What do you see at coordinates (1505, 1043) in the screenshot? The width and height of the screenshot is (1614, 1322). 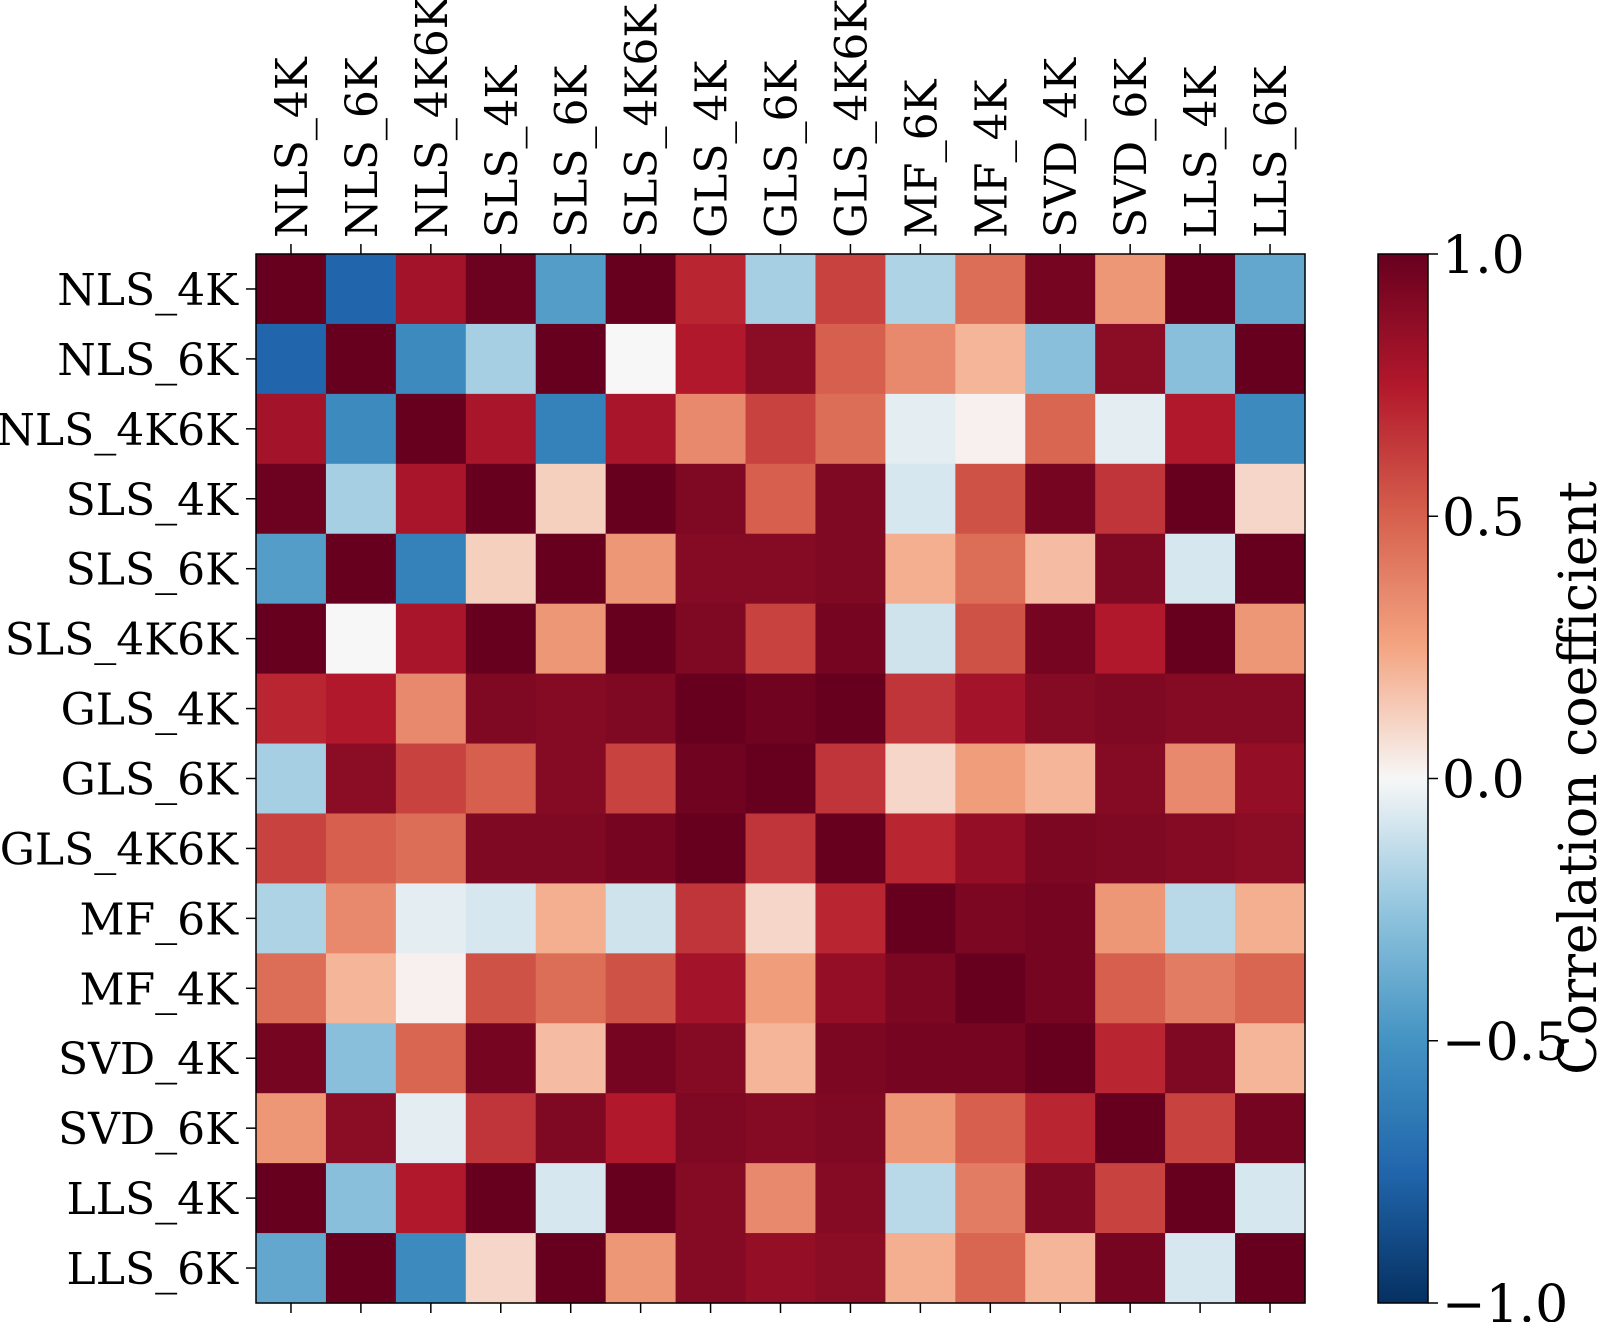 I see `colorbar-tick-label: −0.5` at bounding box center [1505, 1043].